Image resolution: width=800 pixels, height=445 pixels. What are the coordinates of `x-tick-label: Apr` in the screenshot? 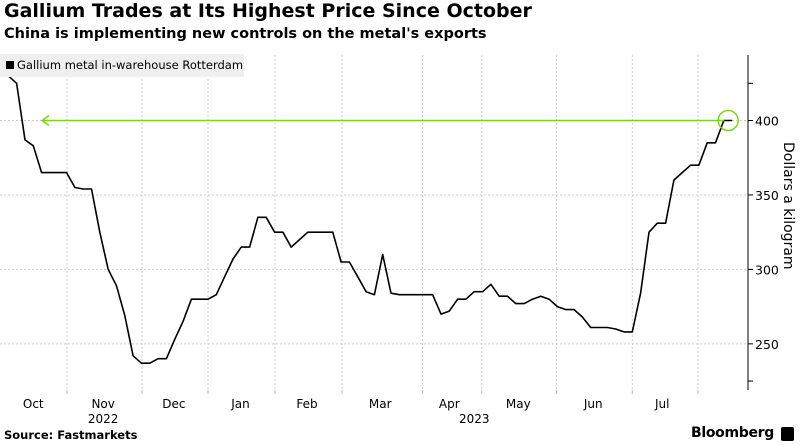 It's located at (449, 404).